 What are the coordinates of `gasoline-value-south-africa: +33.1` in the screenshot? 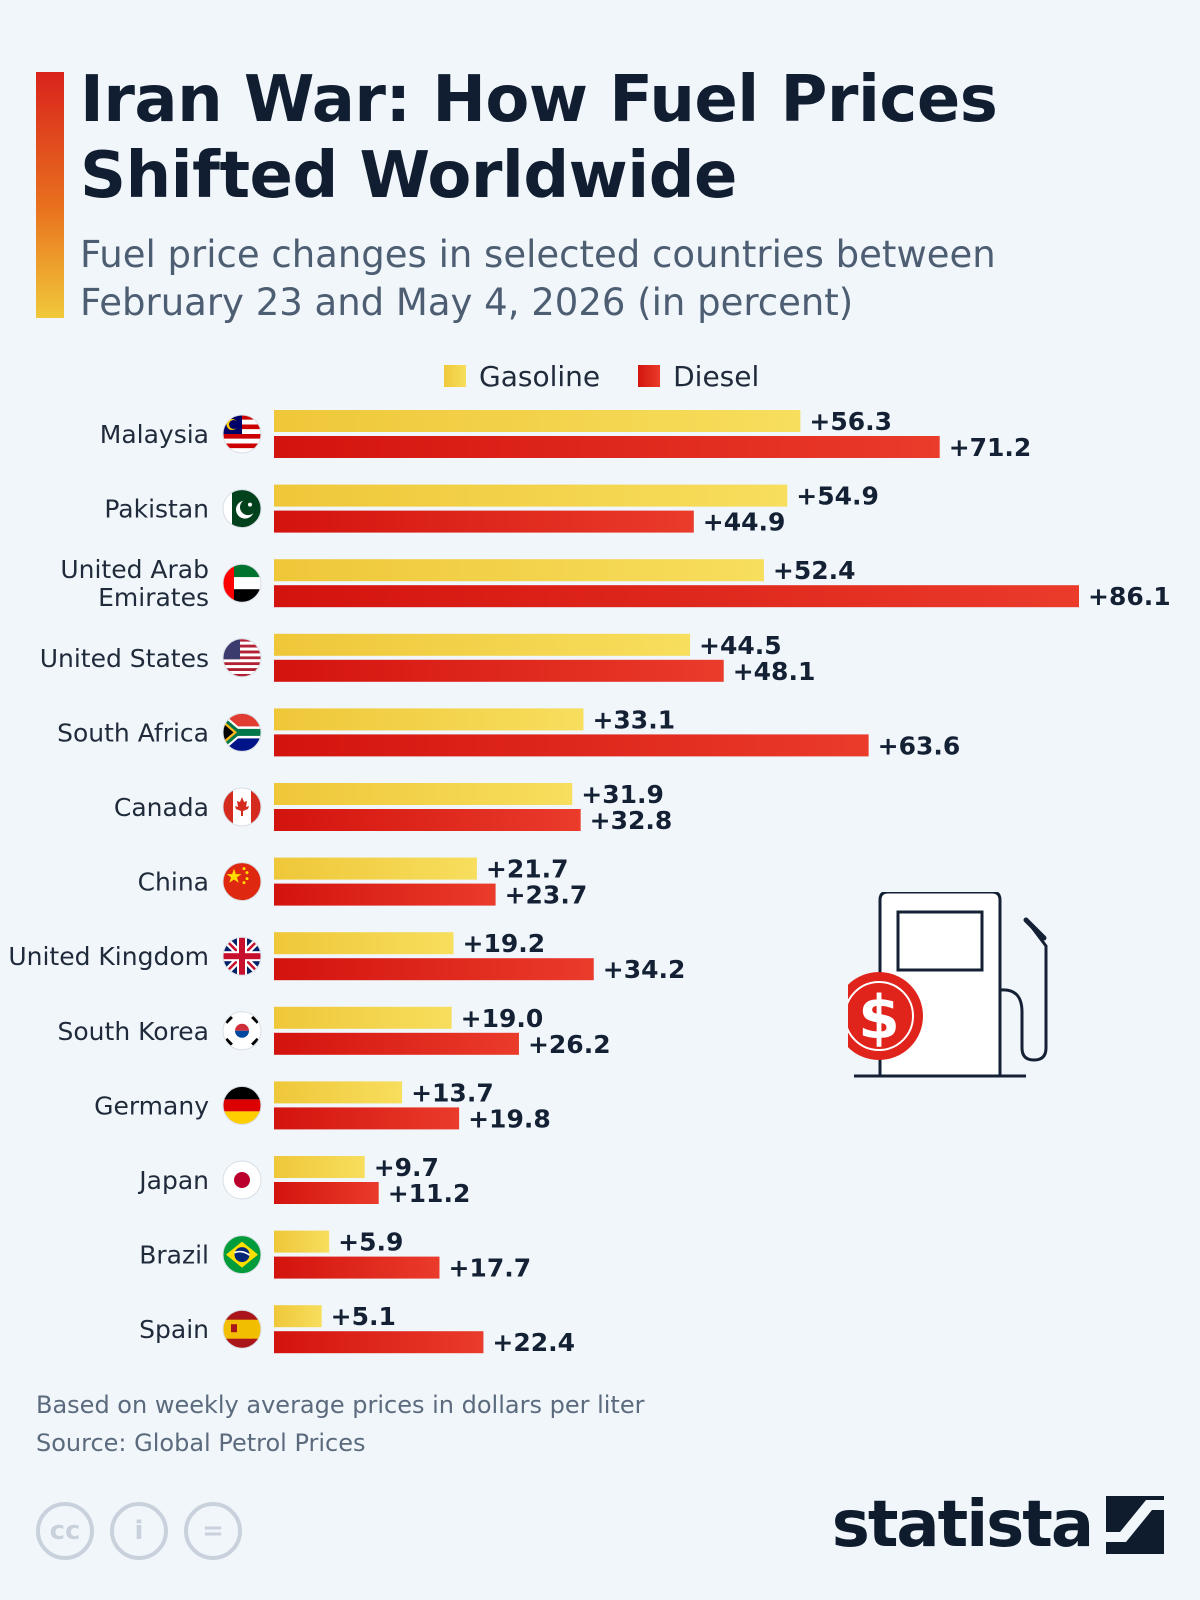 It's located at (633, 719).